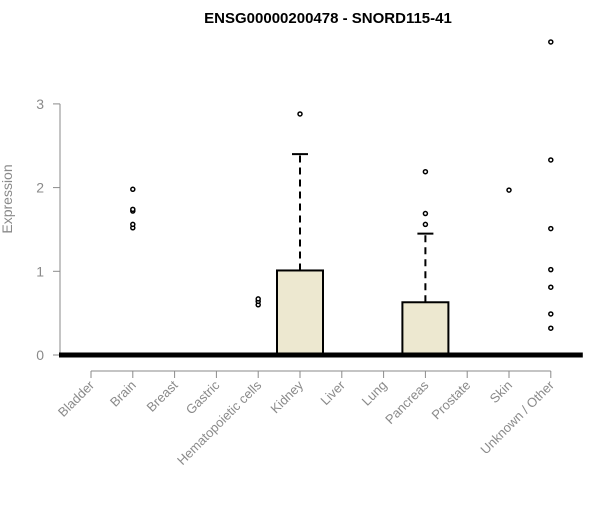 The image size is (600, 505). Describe the element at coordinates (48, 229) in the screenshot. I see `y-axis: 0 1 2 3` at that location.